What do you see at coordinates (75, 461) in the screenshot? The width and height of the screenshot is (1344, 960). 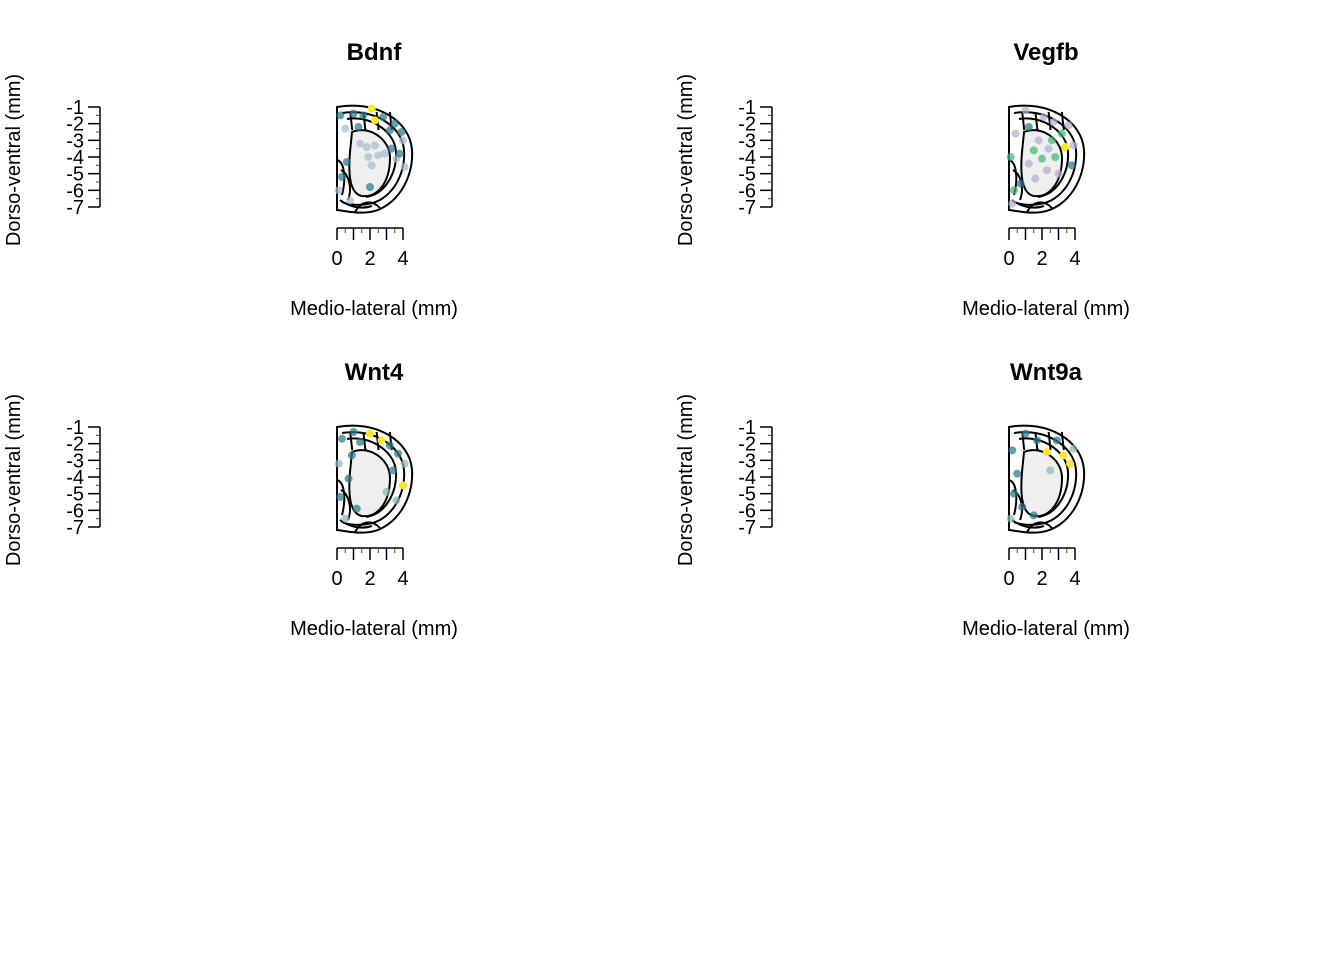 I see `y-tick-label: -3` at bounding box center [75, 461].